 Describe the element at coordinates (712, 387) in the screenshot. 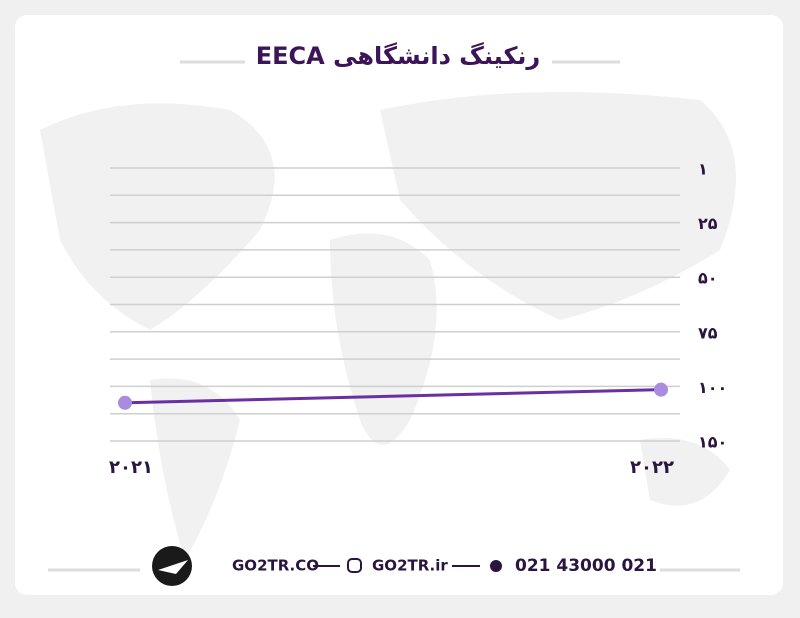

I see `y-tick-label: ۱۰۰` at that location.